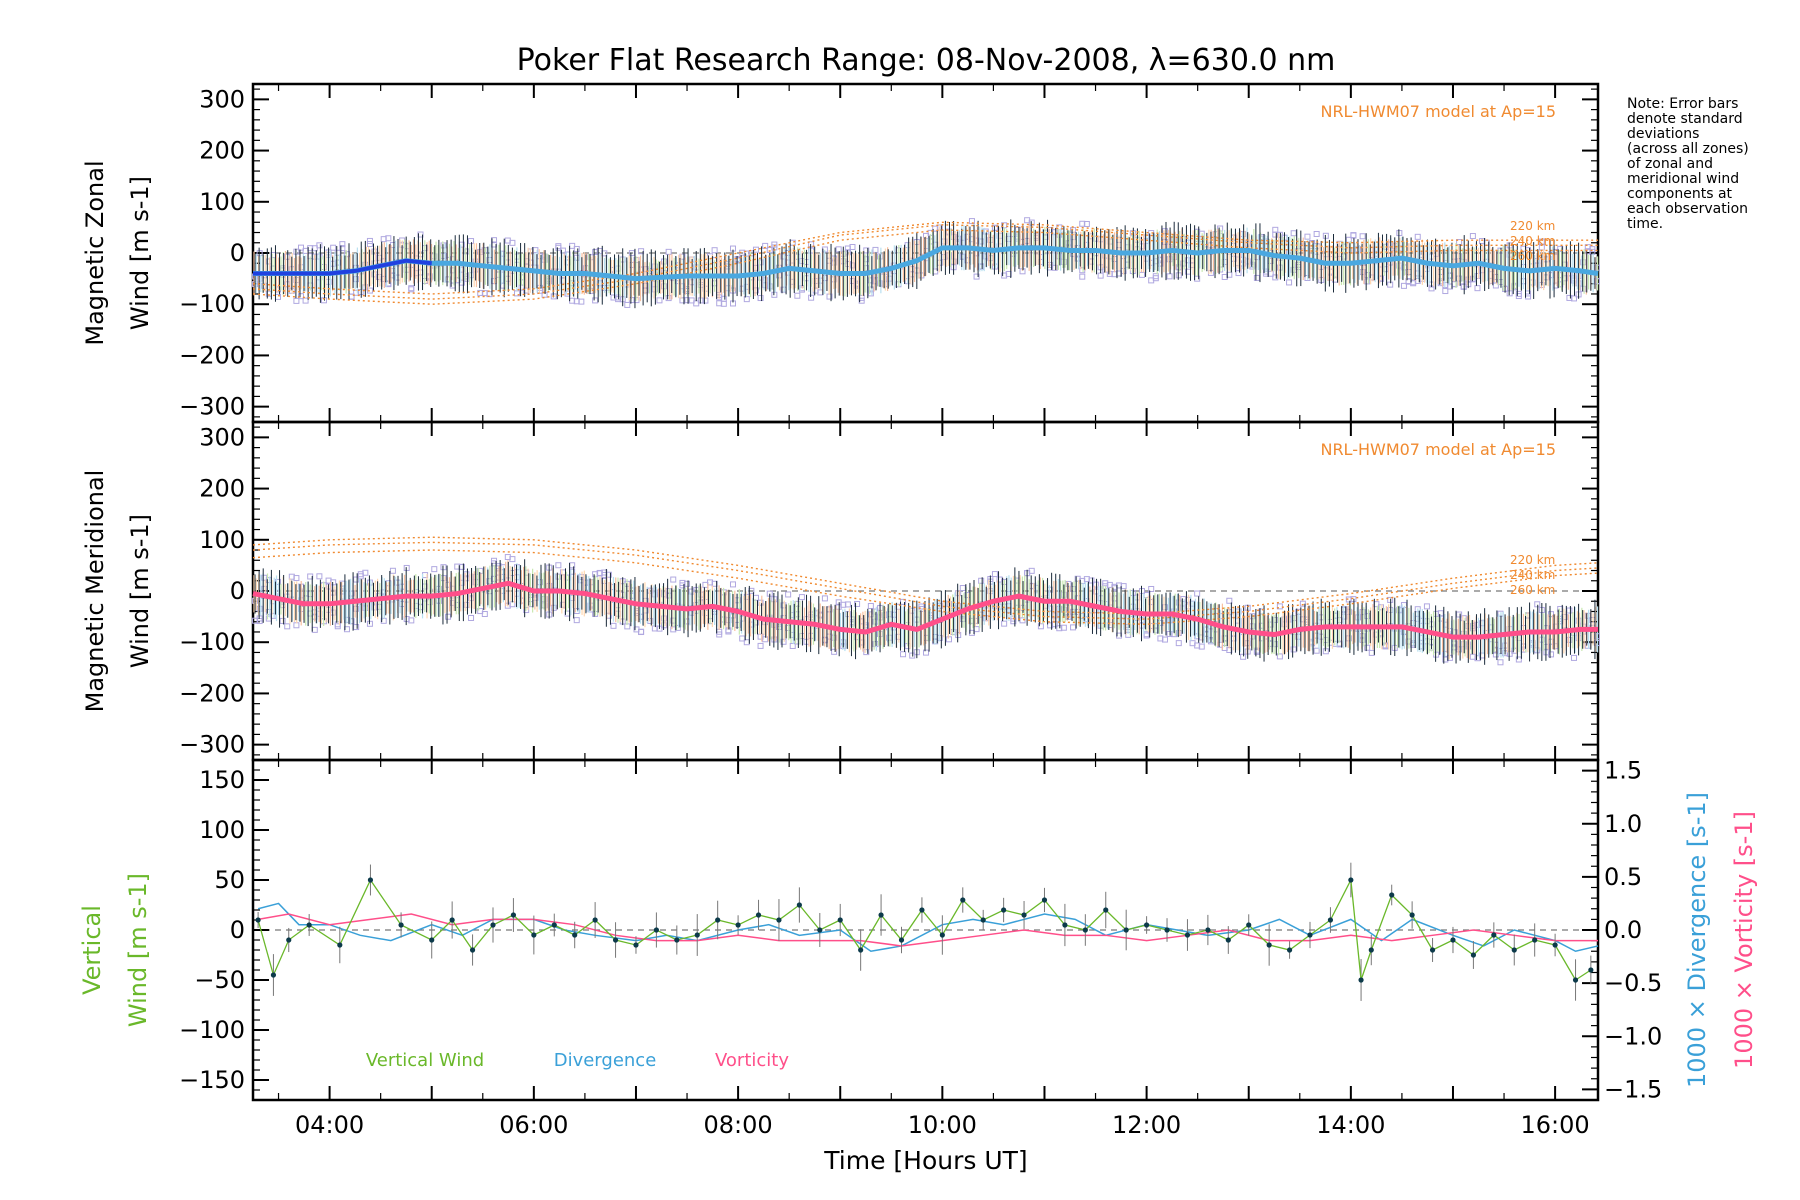  What do you see at coordinates (212, 693) in the screenshot?
I see `y-tick-label: −200` at bounding box center [212, 693].